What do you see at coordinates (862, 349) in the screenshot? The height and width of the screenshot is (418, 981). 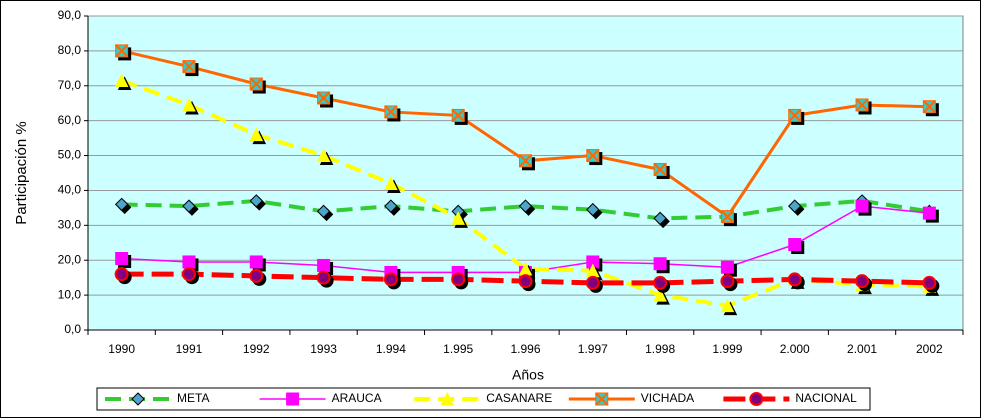 I see `x-tick-label: 2.001` at bounding box center [862, 349].